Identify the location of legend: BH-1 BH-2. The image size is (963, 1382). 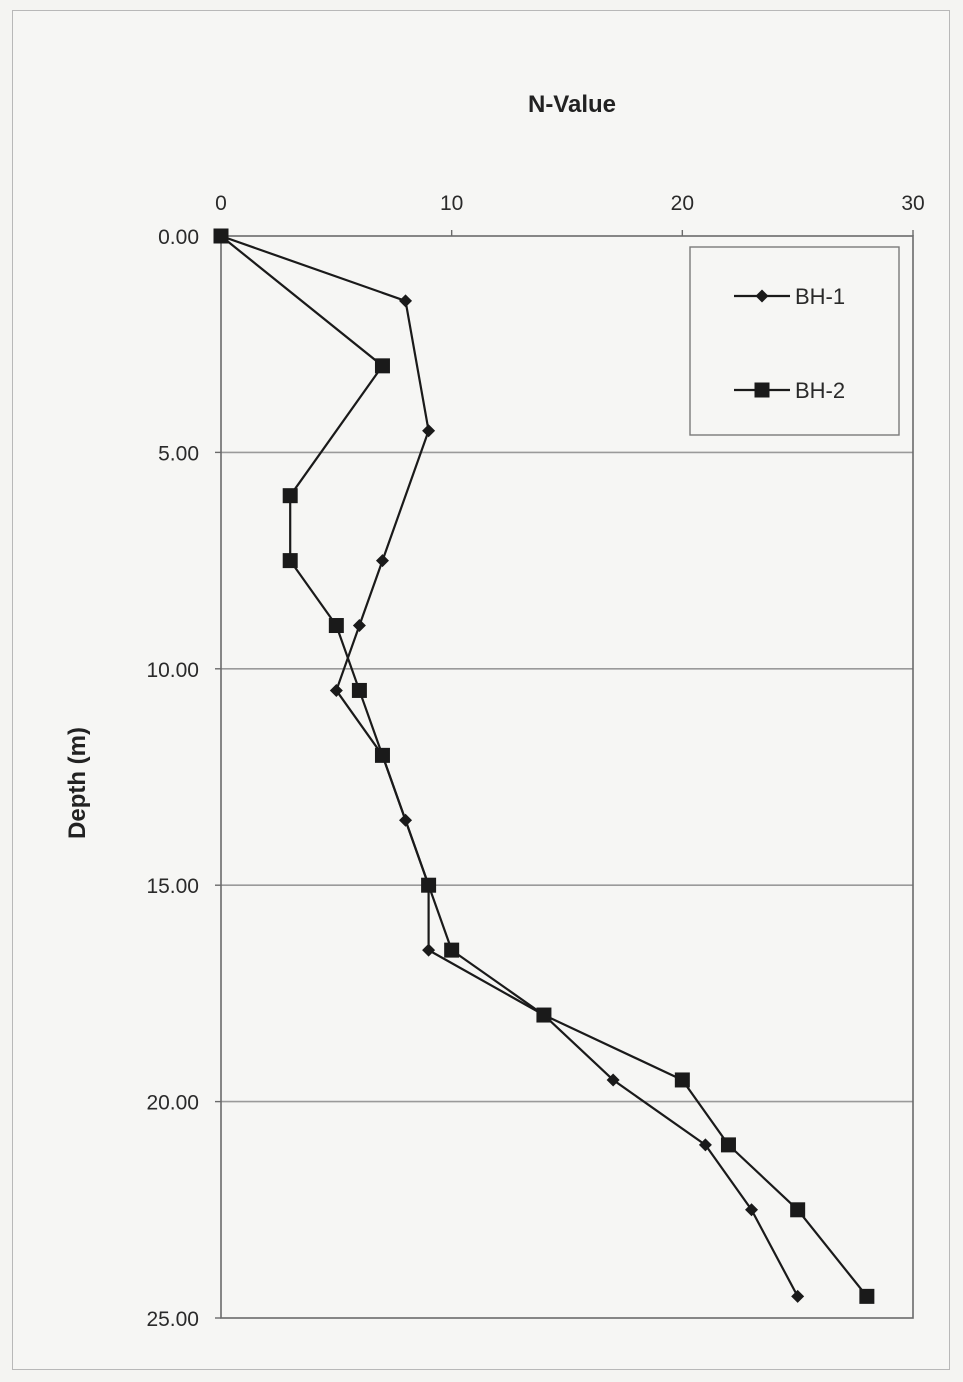
(794, 341).